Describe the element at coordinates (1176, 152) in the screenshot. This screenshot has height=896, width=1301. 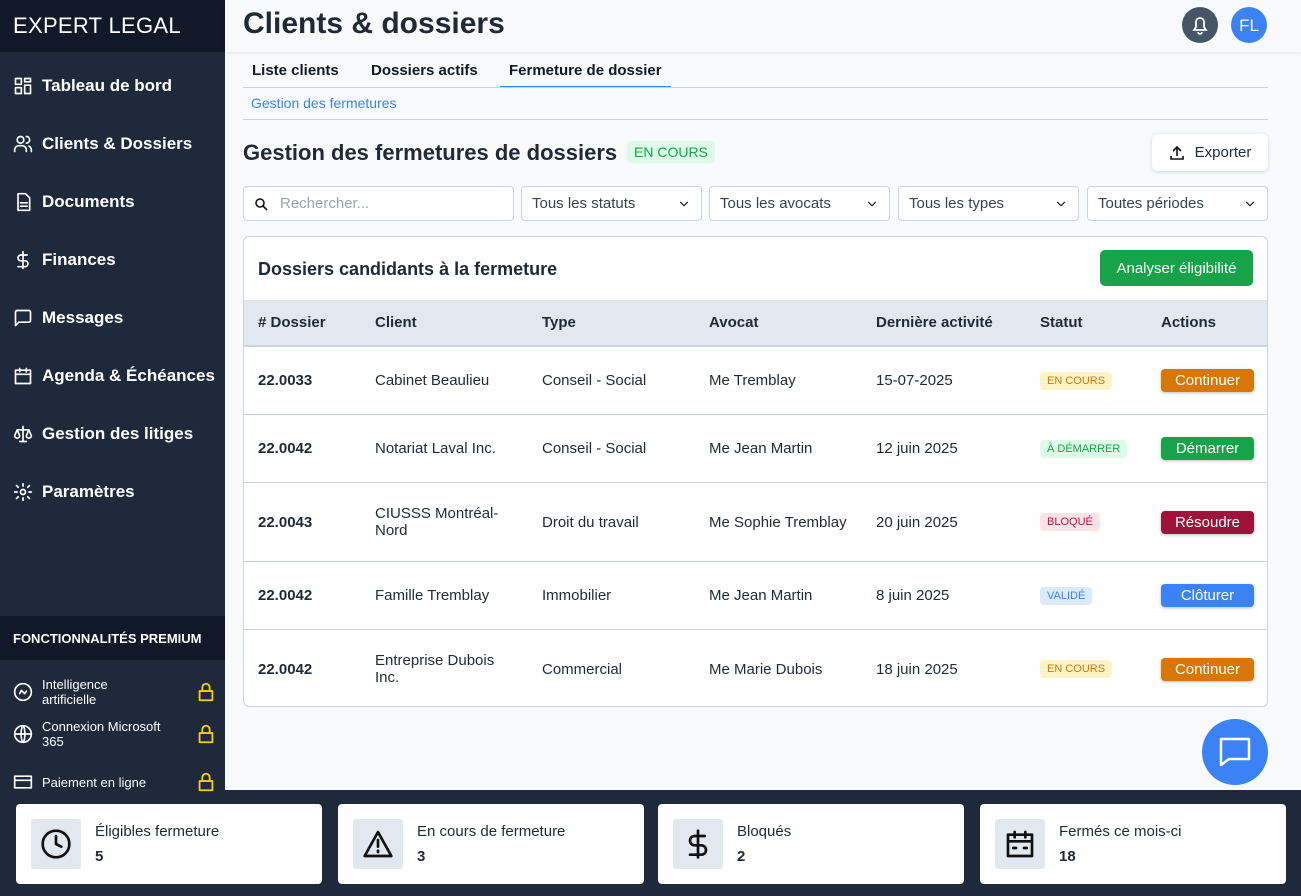
I see `export-icon` at that location.